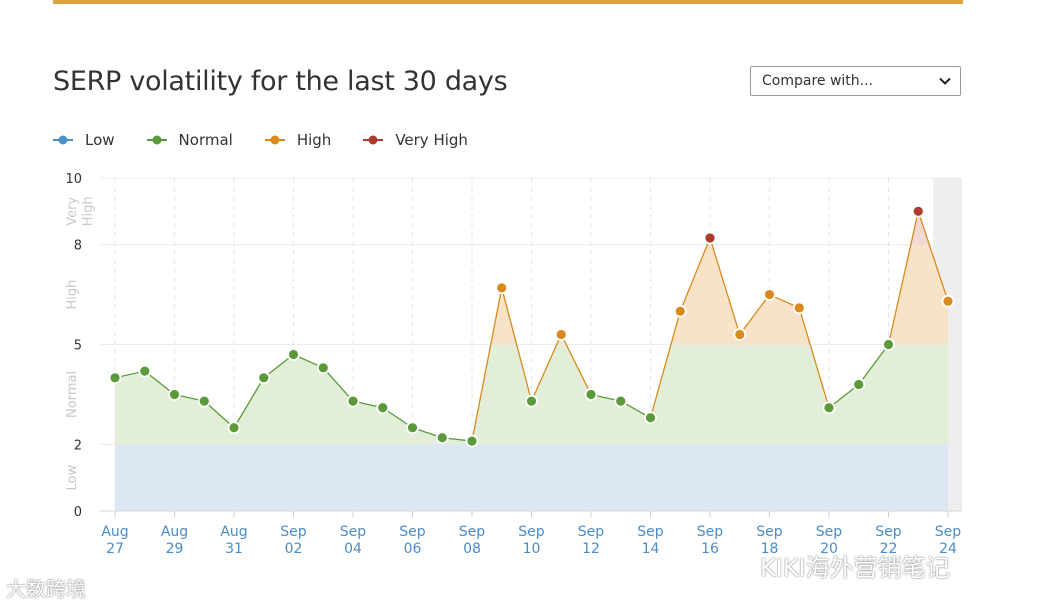  Describe the element at coordinates (710, 549) in the screenshot. I see `x-tick-day: 16` at that location.